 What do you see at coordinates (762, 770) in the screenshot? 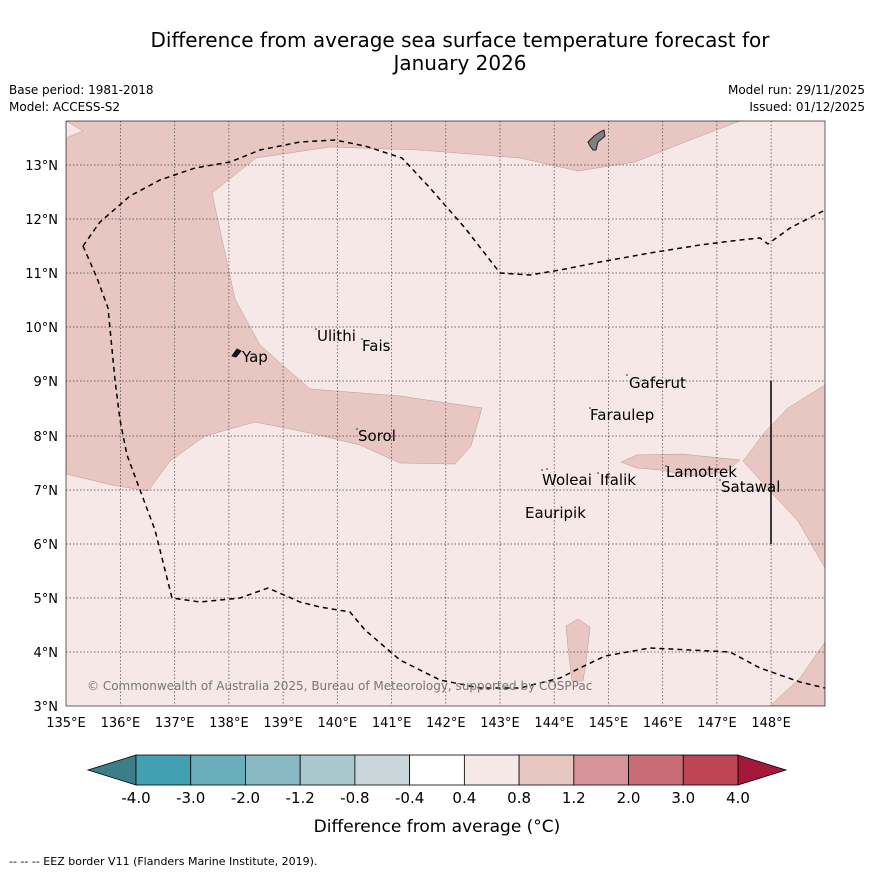
I see `colorbar-over-arrow` at bounding box center [762, 770].